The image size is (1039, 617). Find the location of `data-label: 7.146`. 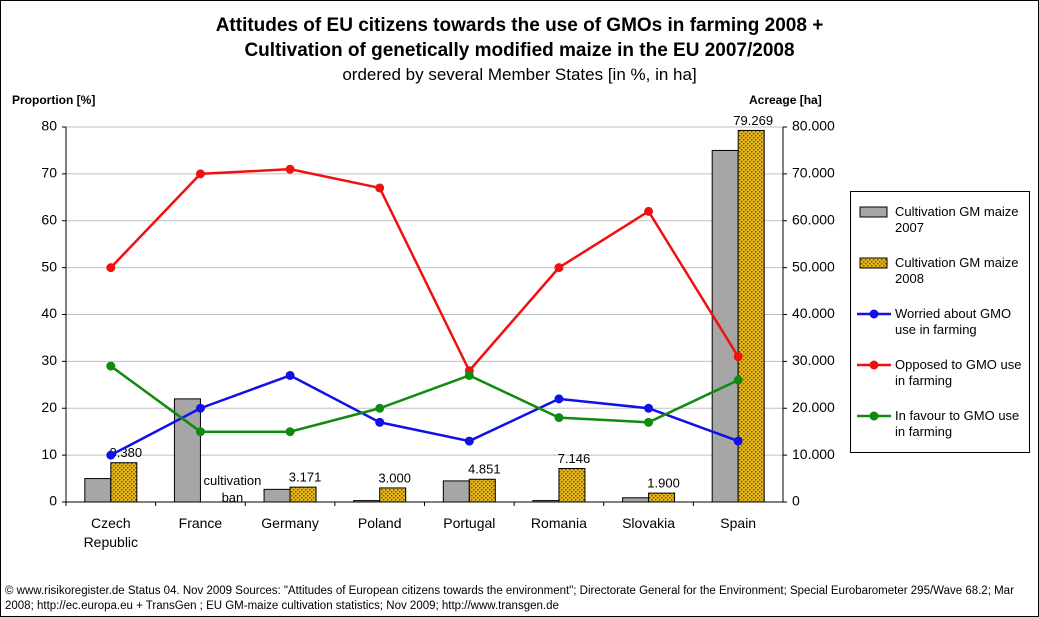

data-label: 7.146 is located at coordinates (574, 458).